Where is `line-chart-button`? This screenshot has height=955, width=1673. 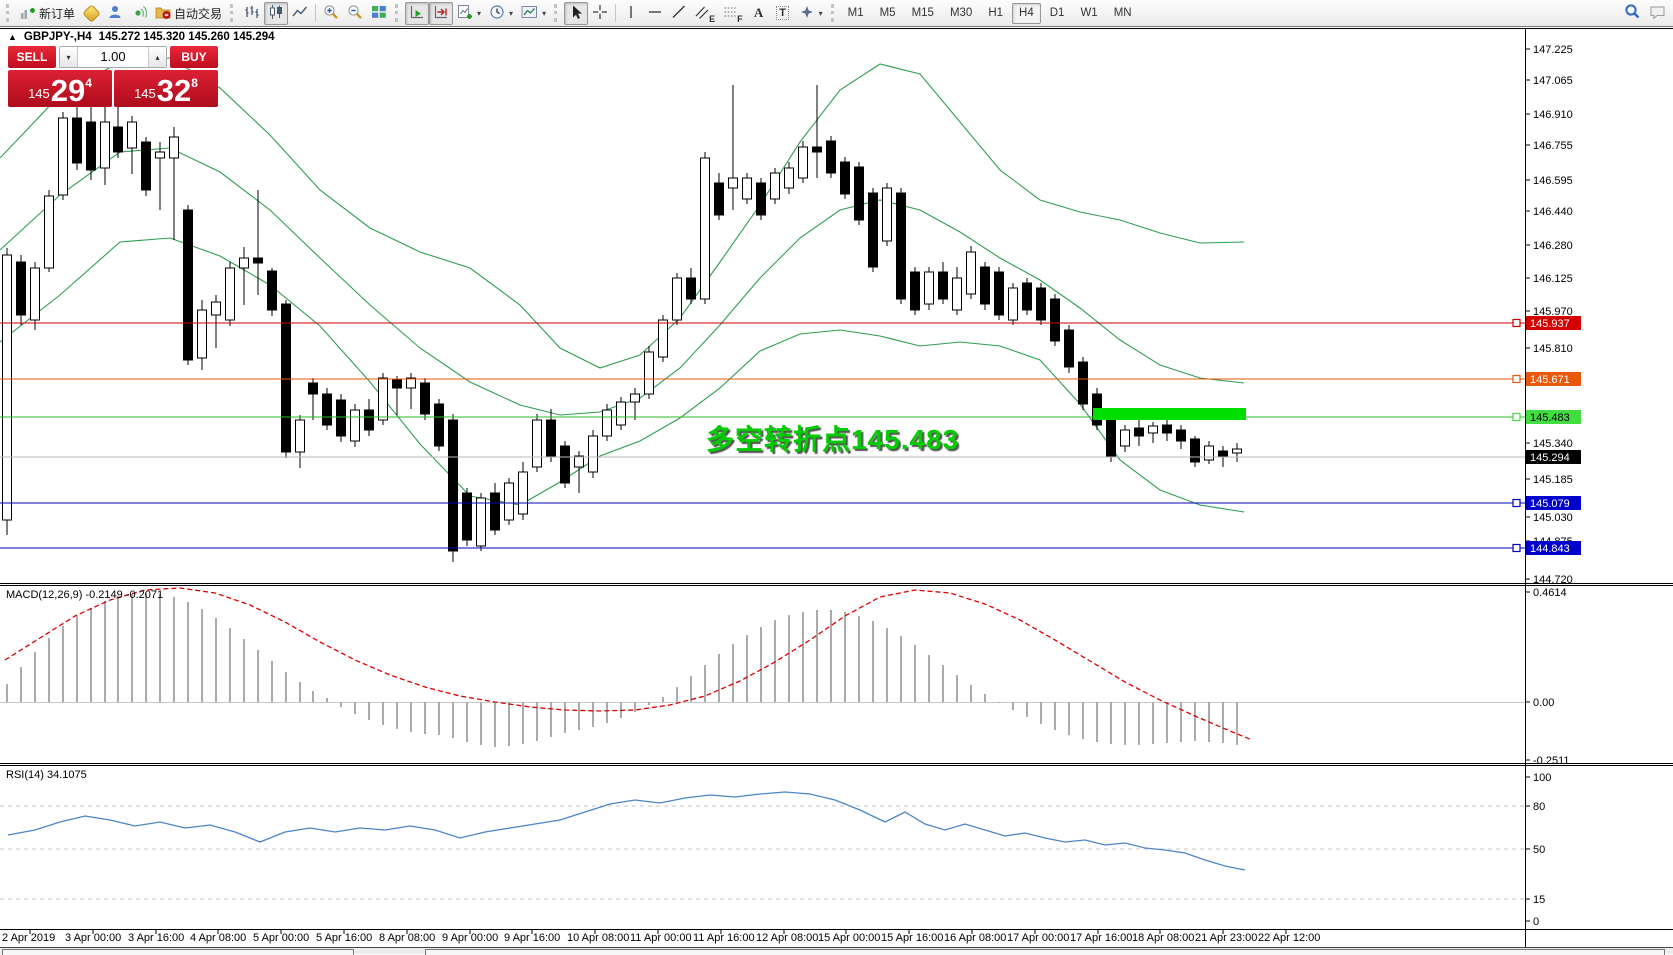 line-chart-button is located at coordinates (300, 13).